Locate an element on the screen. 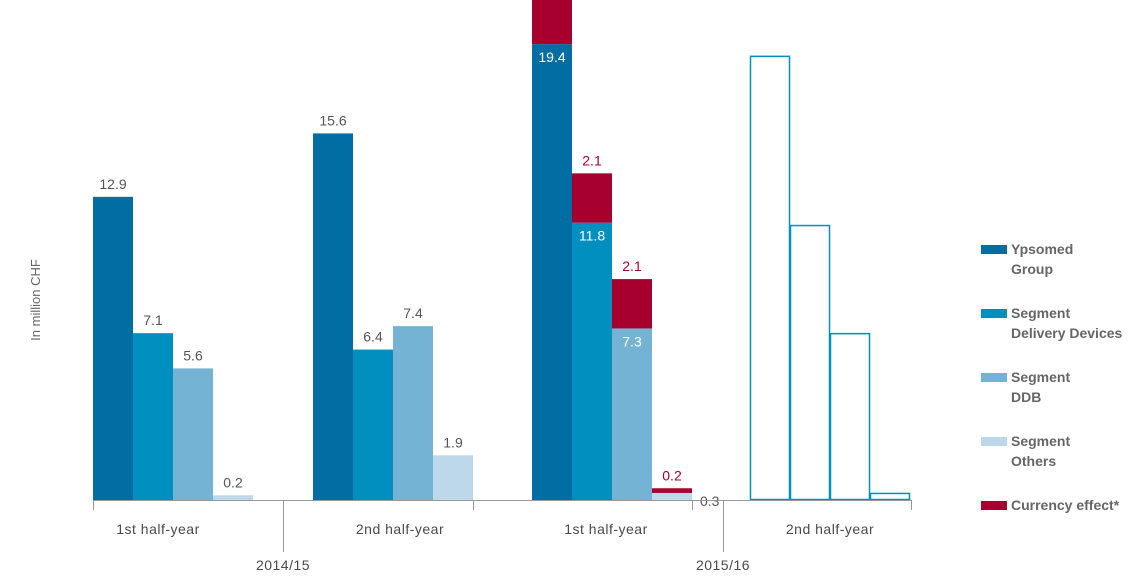 The height and width of the screenshot is (576, 1148). bar-value-label: 1.9 is located at coordinates (453, 442).